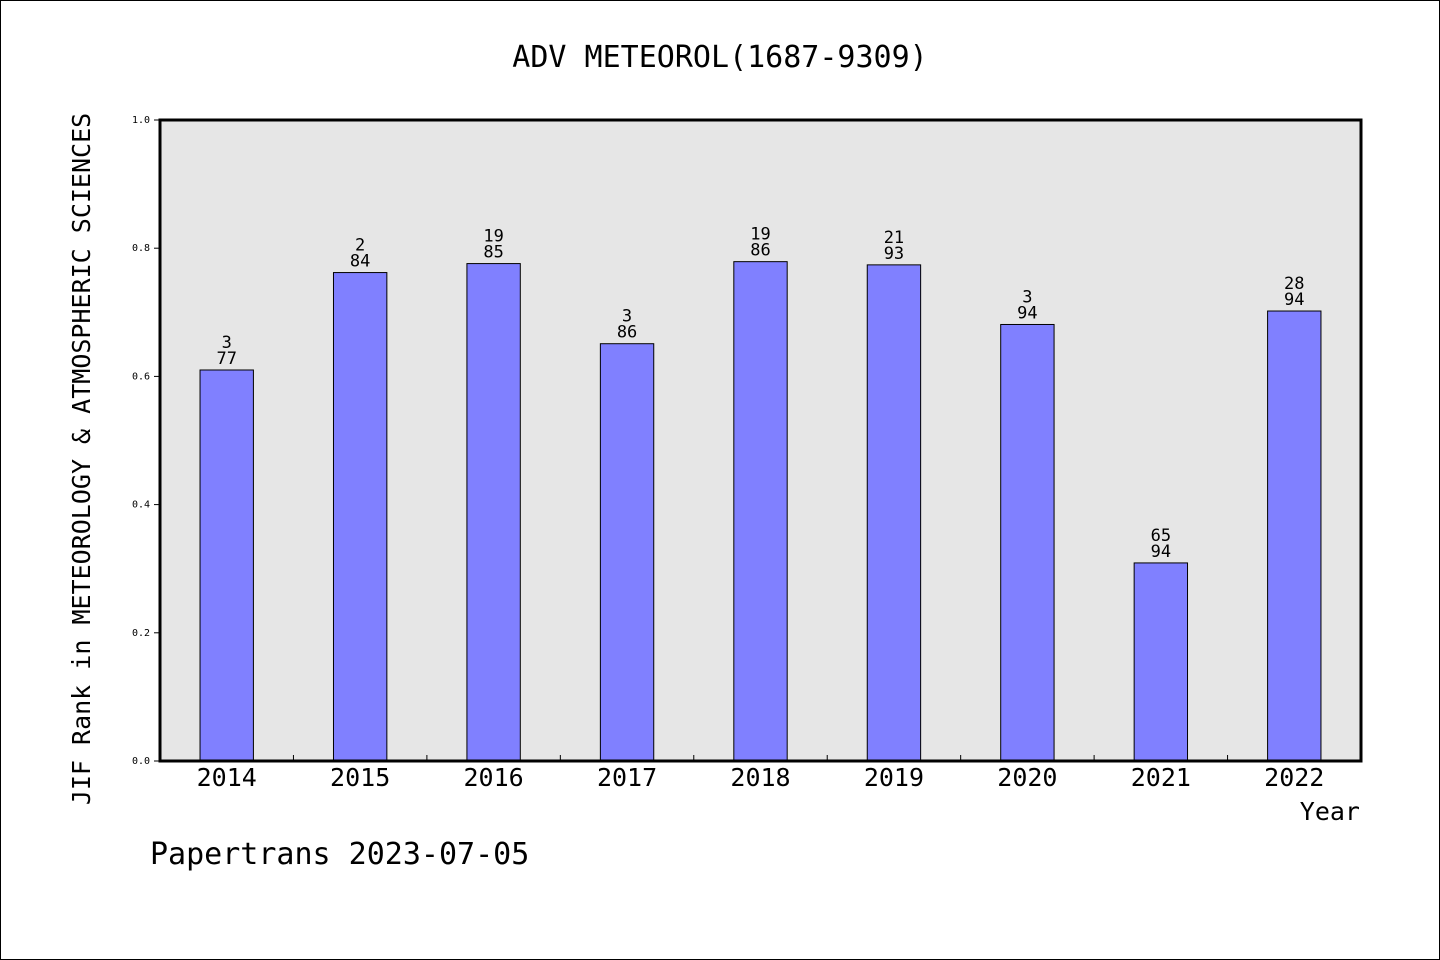 This screenshot has height=960, width=1440. Describe the element at coordinates (627, 552) in the screenshot. I see `bar-2017` at that location.